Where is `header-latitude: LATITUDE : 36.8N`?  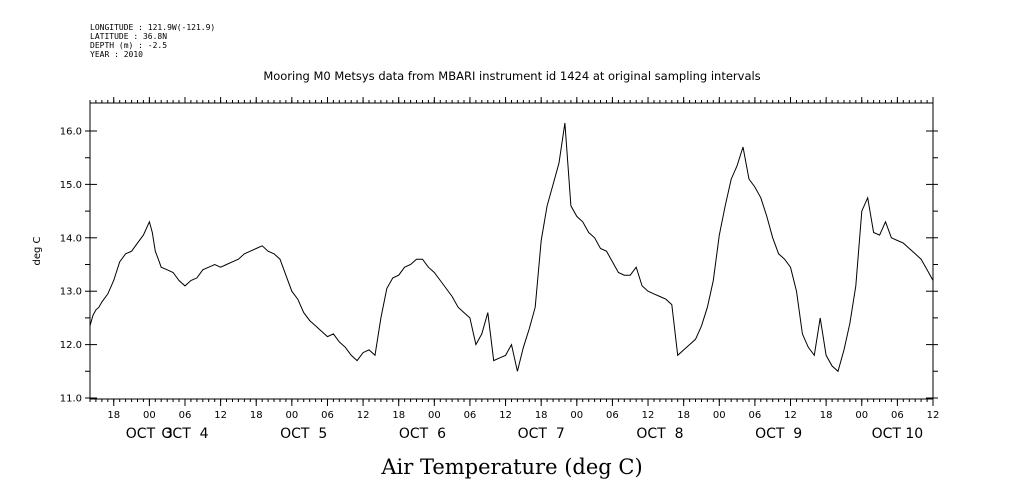 header-latitude: LATITUDE : 36.8N is located at coordinates (128, 36).